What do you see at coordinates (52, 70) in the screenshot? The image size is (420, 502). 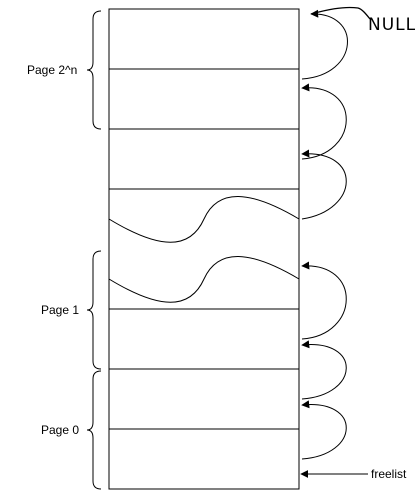 I see `page-2n-label: Page 2^n` at bounding box center [52, 70].